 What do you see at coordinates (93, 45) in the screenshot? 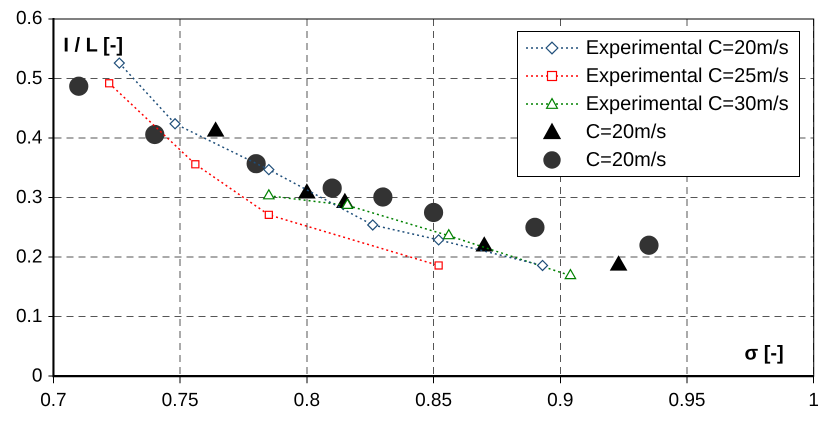
I see `y-axis-title: I / L [-]` at bounding box center [93, 45].